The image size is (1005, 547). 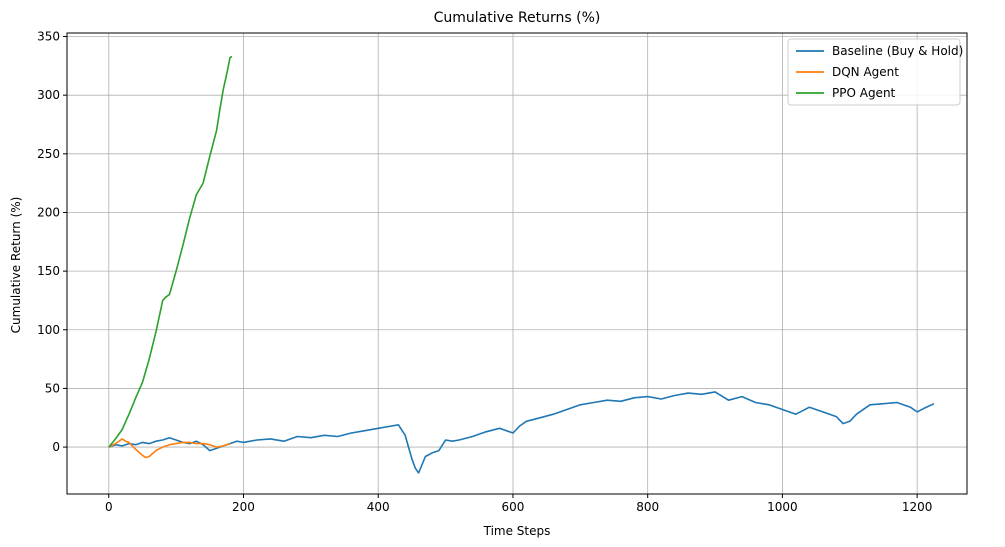 What do you see at coordinates (782, 507) in the screenshot?
I see `x-tick-label: 1000` at bounding box center [782, 507].